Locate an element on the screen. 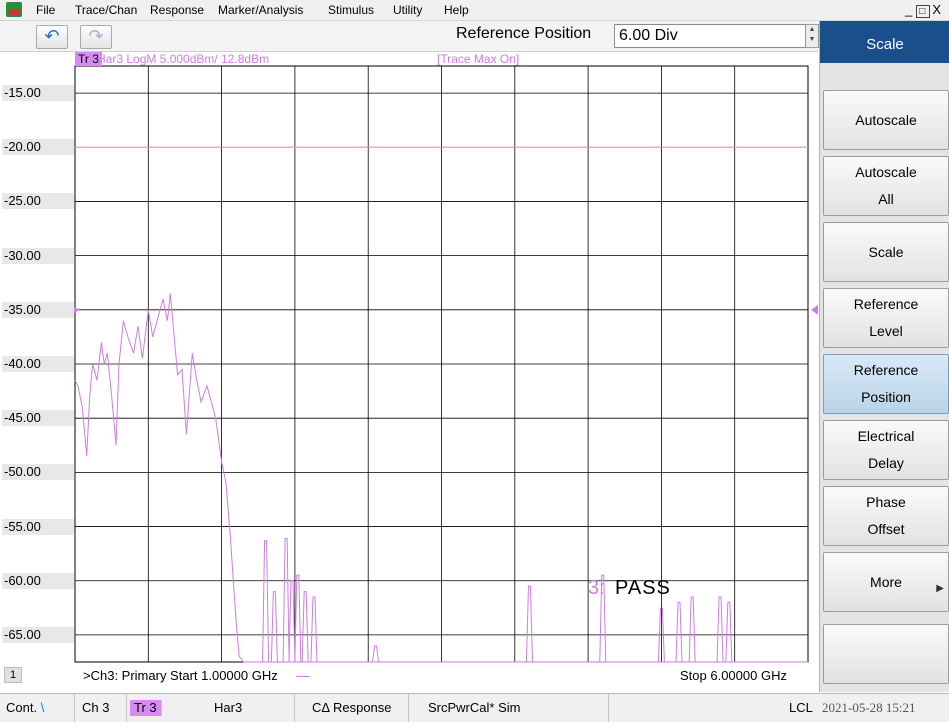  reference-level-button: Reference Level is located at coordinates (886, 318).